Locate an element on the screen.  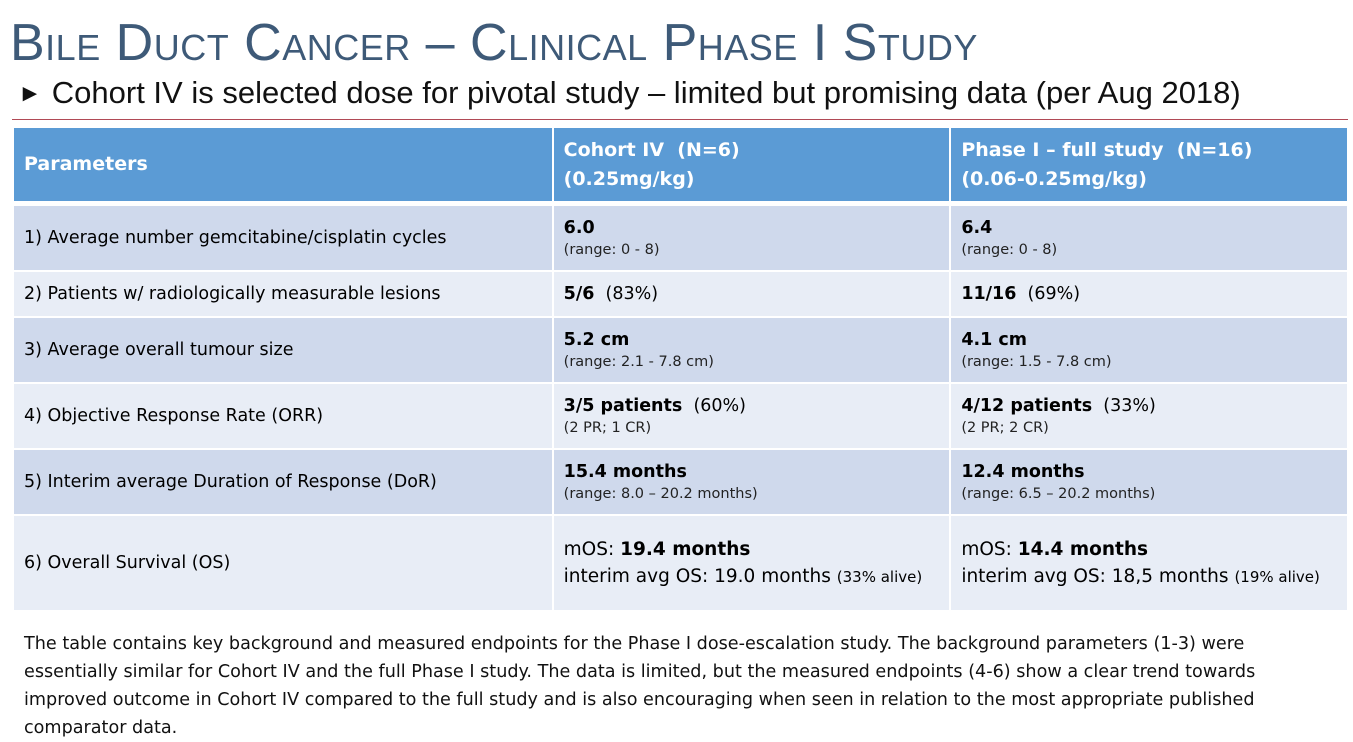
full-value: 6.4 is located at coordinates (977, 228).